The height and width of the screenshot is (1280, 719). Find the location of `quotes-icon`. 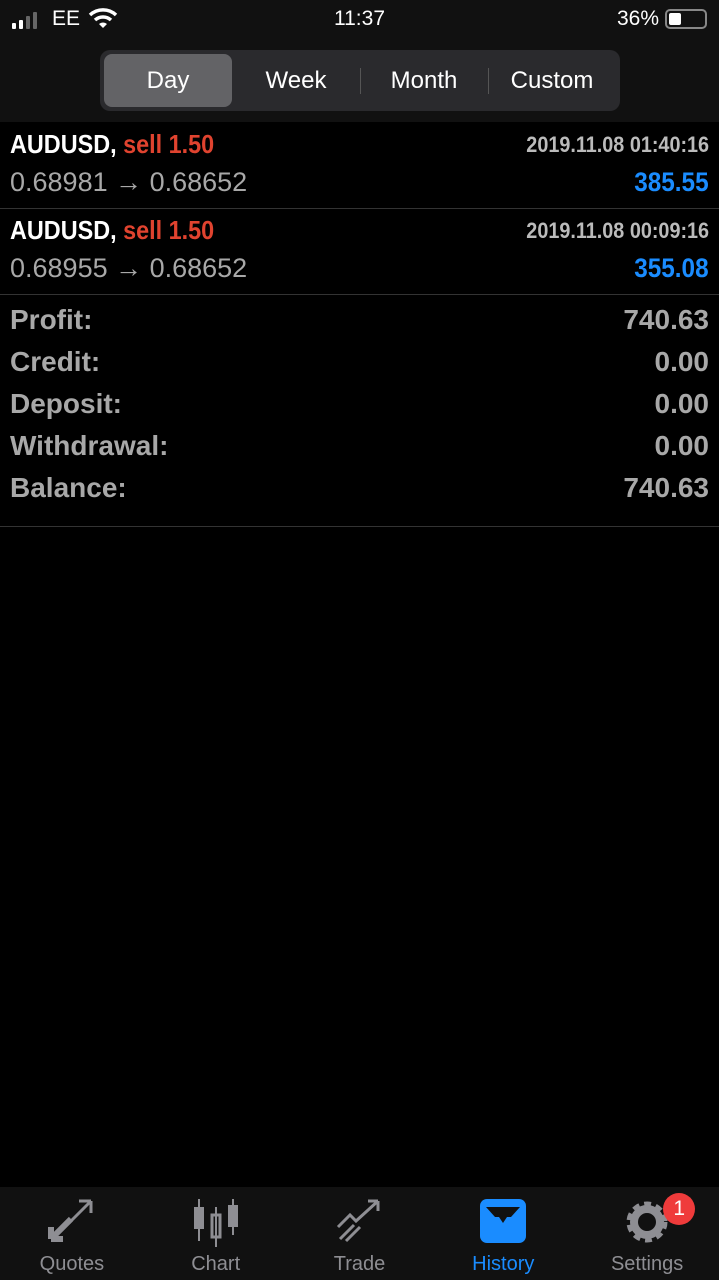

quotes-icon is located at coordinates (70, 1220).